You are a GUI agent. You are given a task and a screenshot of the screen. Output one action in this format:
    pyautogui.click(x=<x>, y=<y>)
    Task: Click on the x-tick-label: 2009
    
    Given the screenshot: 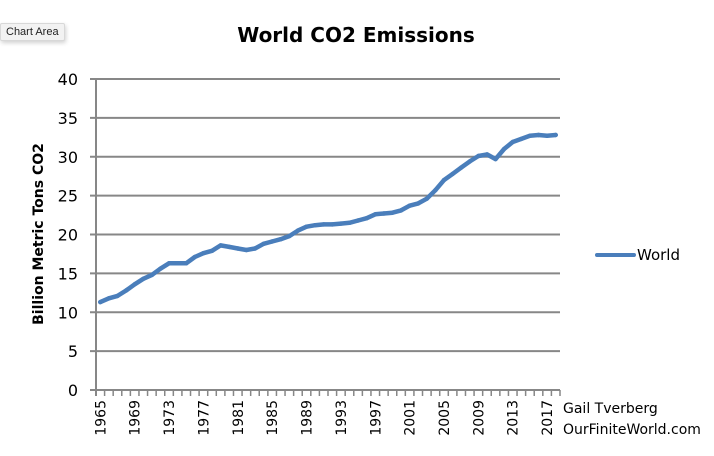 What is the action you would take?
    pyautogui.click(x=479, y=418)
    